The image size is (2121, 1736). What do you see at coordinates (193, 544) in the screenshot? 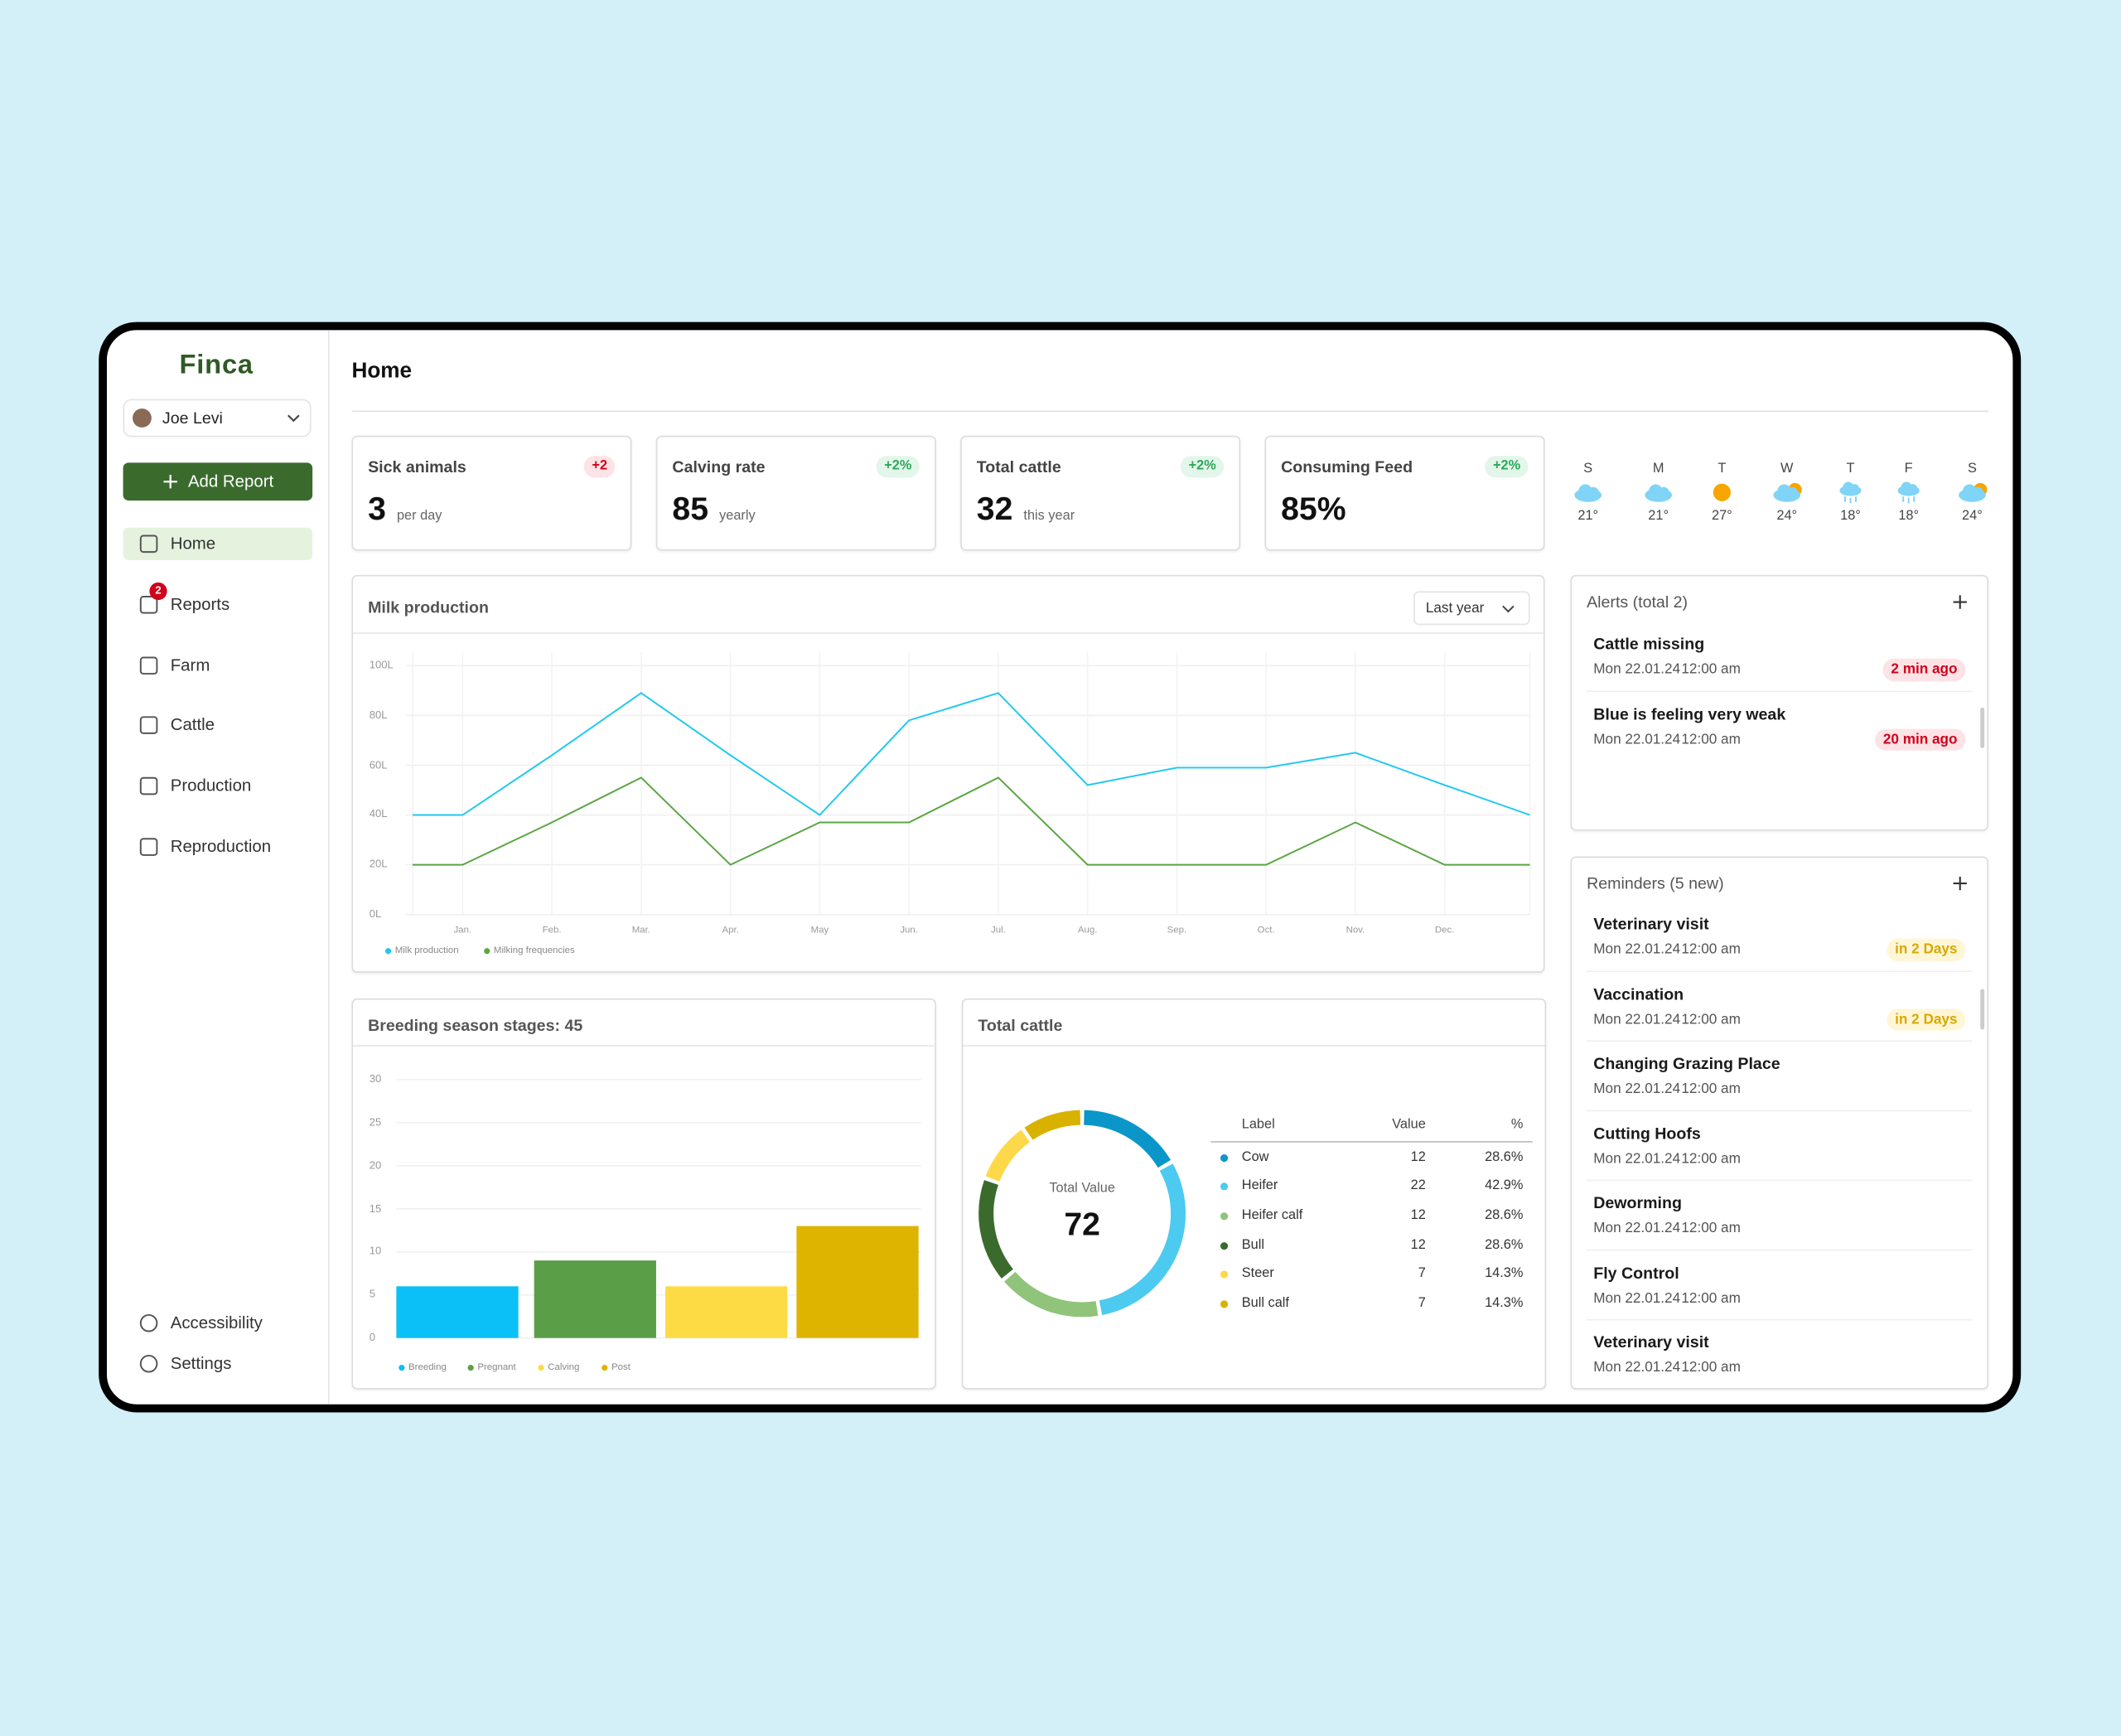
I see `nav-item: Home` at bounding box center [193, 544].